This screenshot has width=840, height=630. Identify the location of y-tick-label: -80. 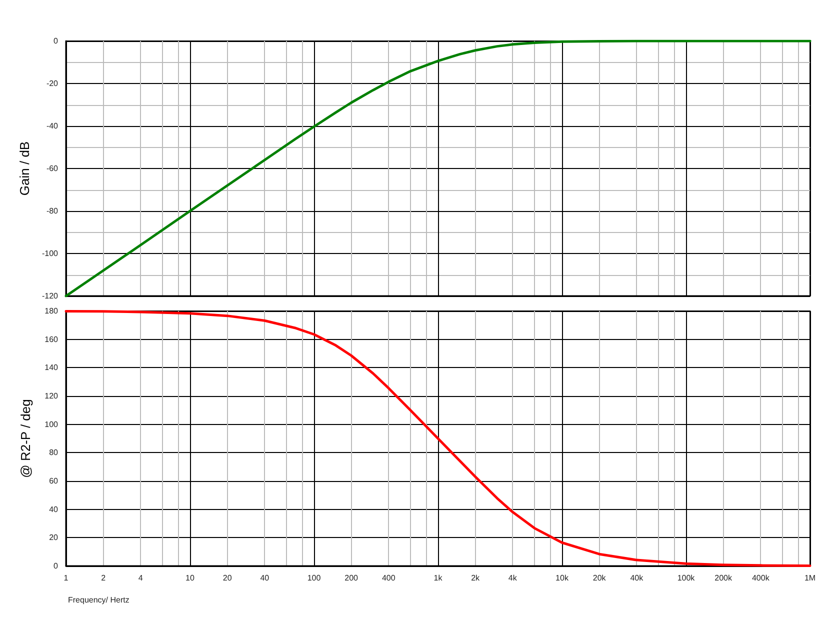
(52, 211).